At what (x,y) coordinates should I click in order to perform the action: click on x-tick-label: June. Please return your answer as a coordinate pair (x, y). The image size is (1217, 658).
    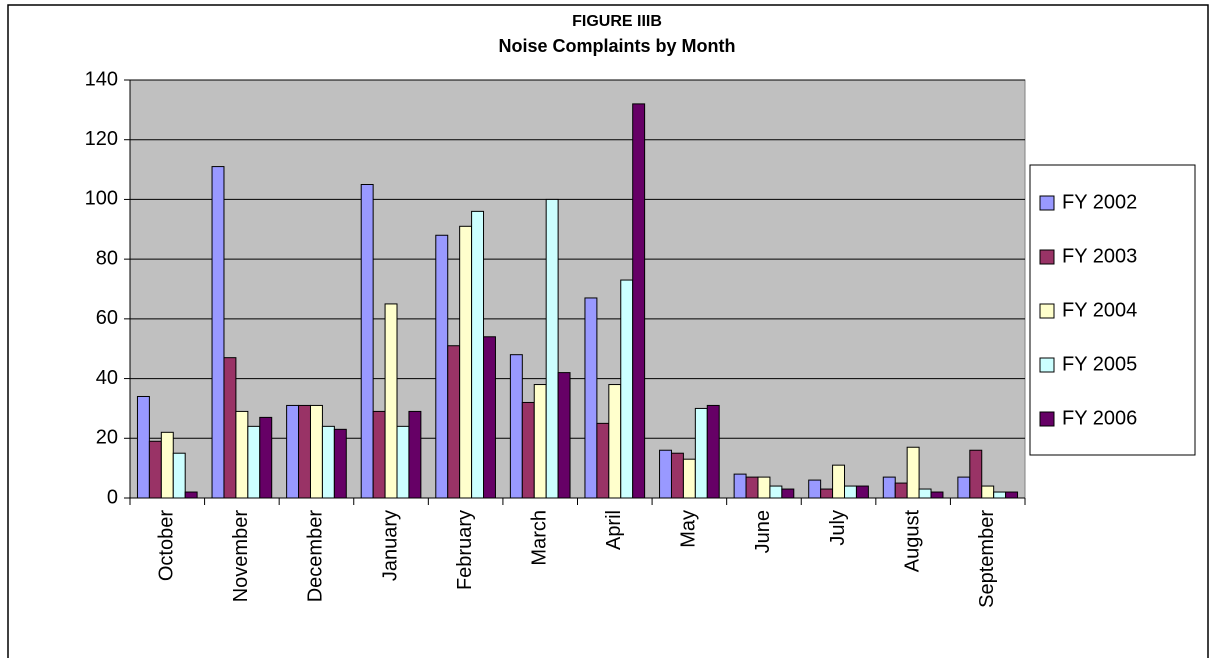
    Looking at the image, I should click on (763, 531).